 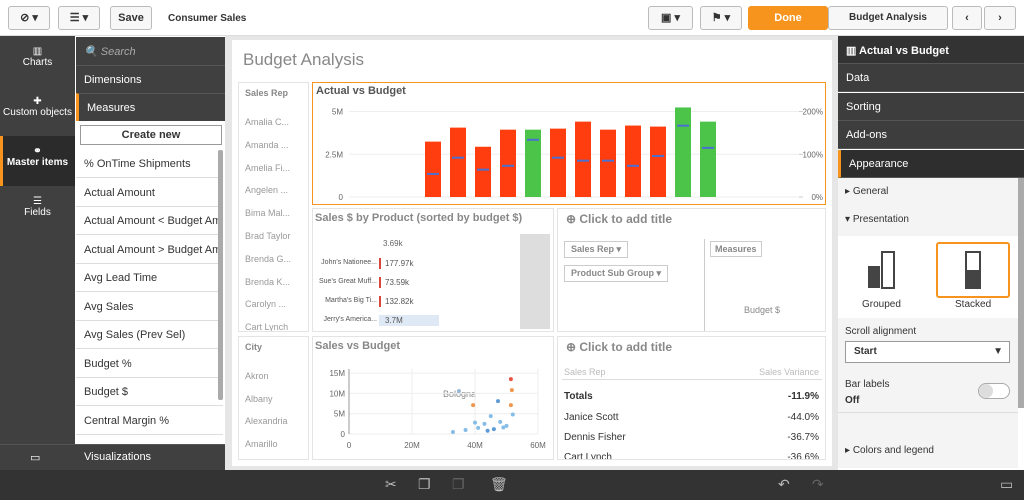 What do you see at coordinates (803, 417) in the screenshot?
I see `cell: -44.0%` at bounding box center [803, 417].